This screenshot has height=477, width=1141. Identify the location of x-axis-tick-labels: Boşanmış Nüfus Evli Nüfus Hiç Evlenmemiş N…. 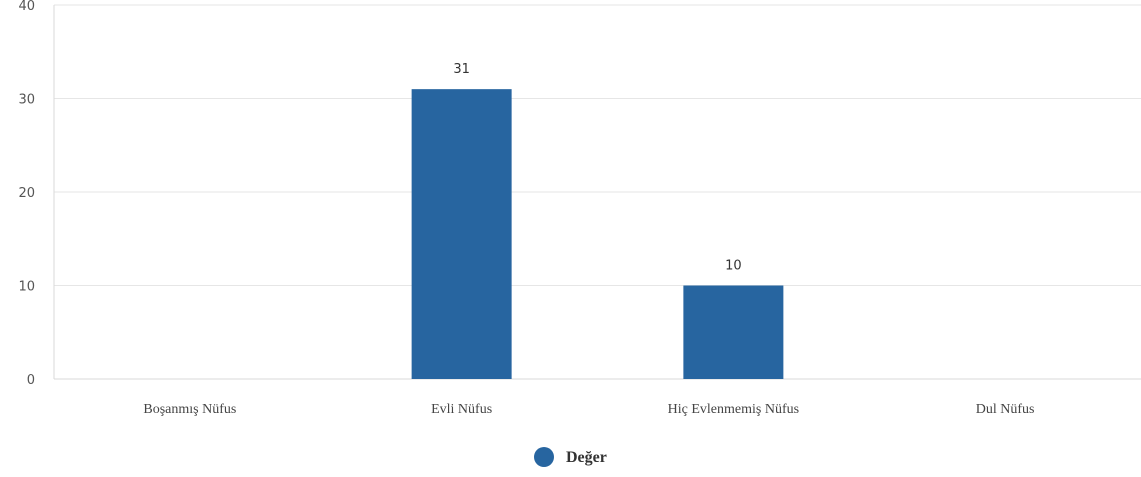
(588, 409).